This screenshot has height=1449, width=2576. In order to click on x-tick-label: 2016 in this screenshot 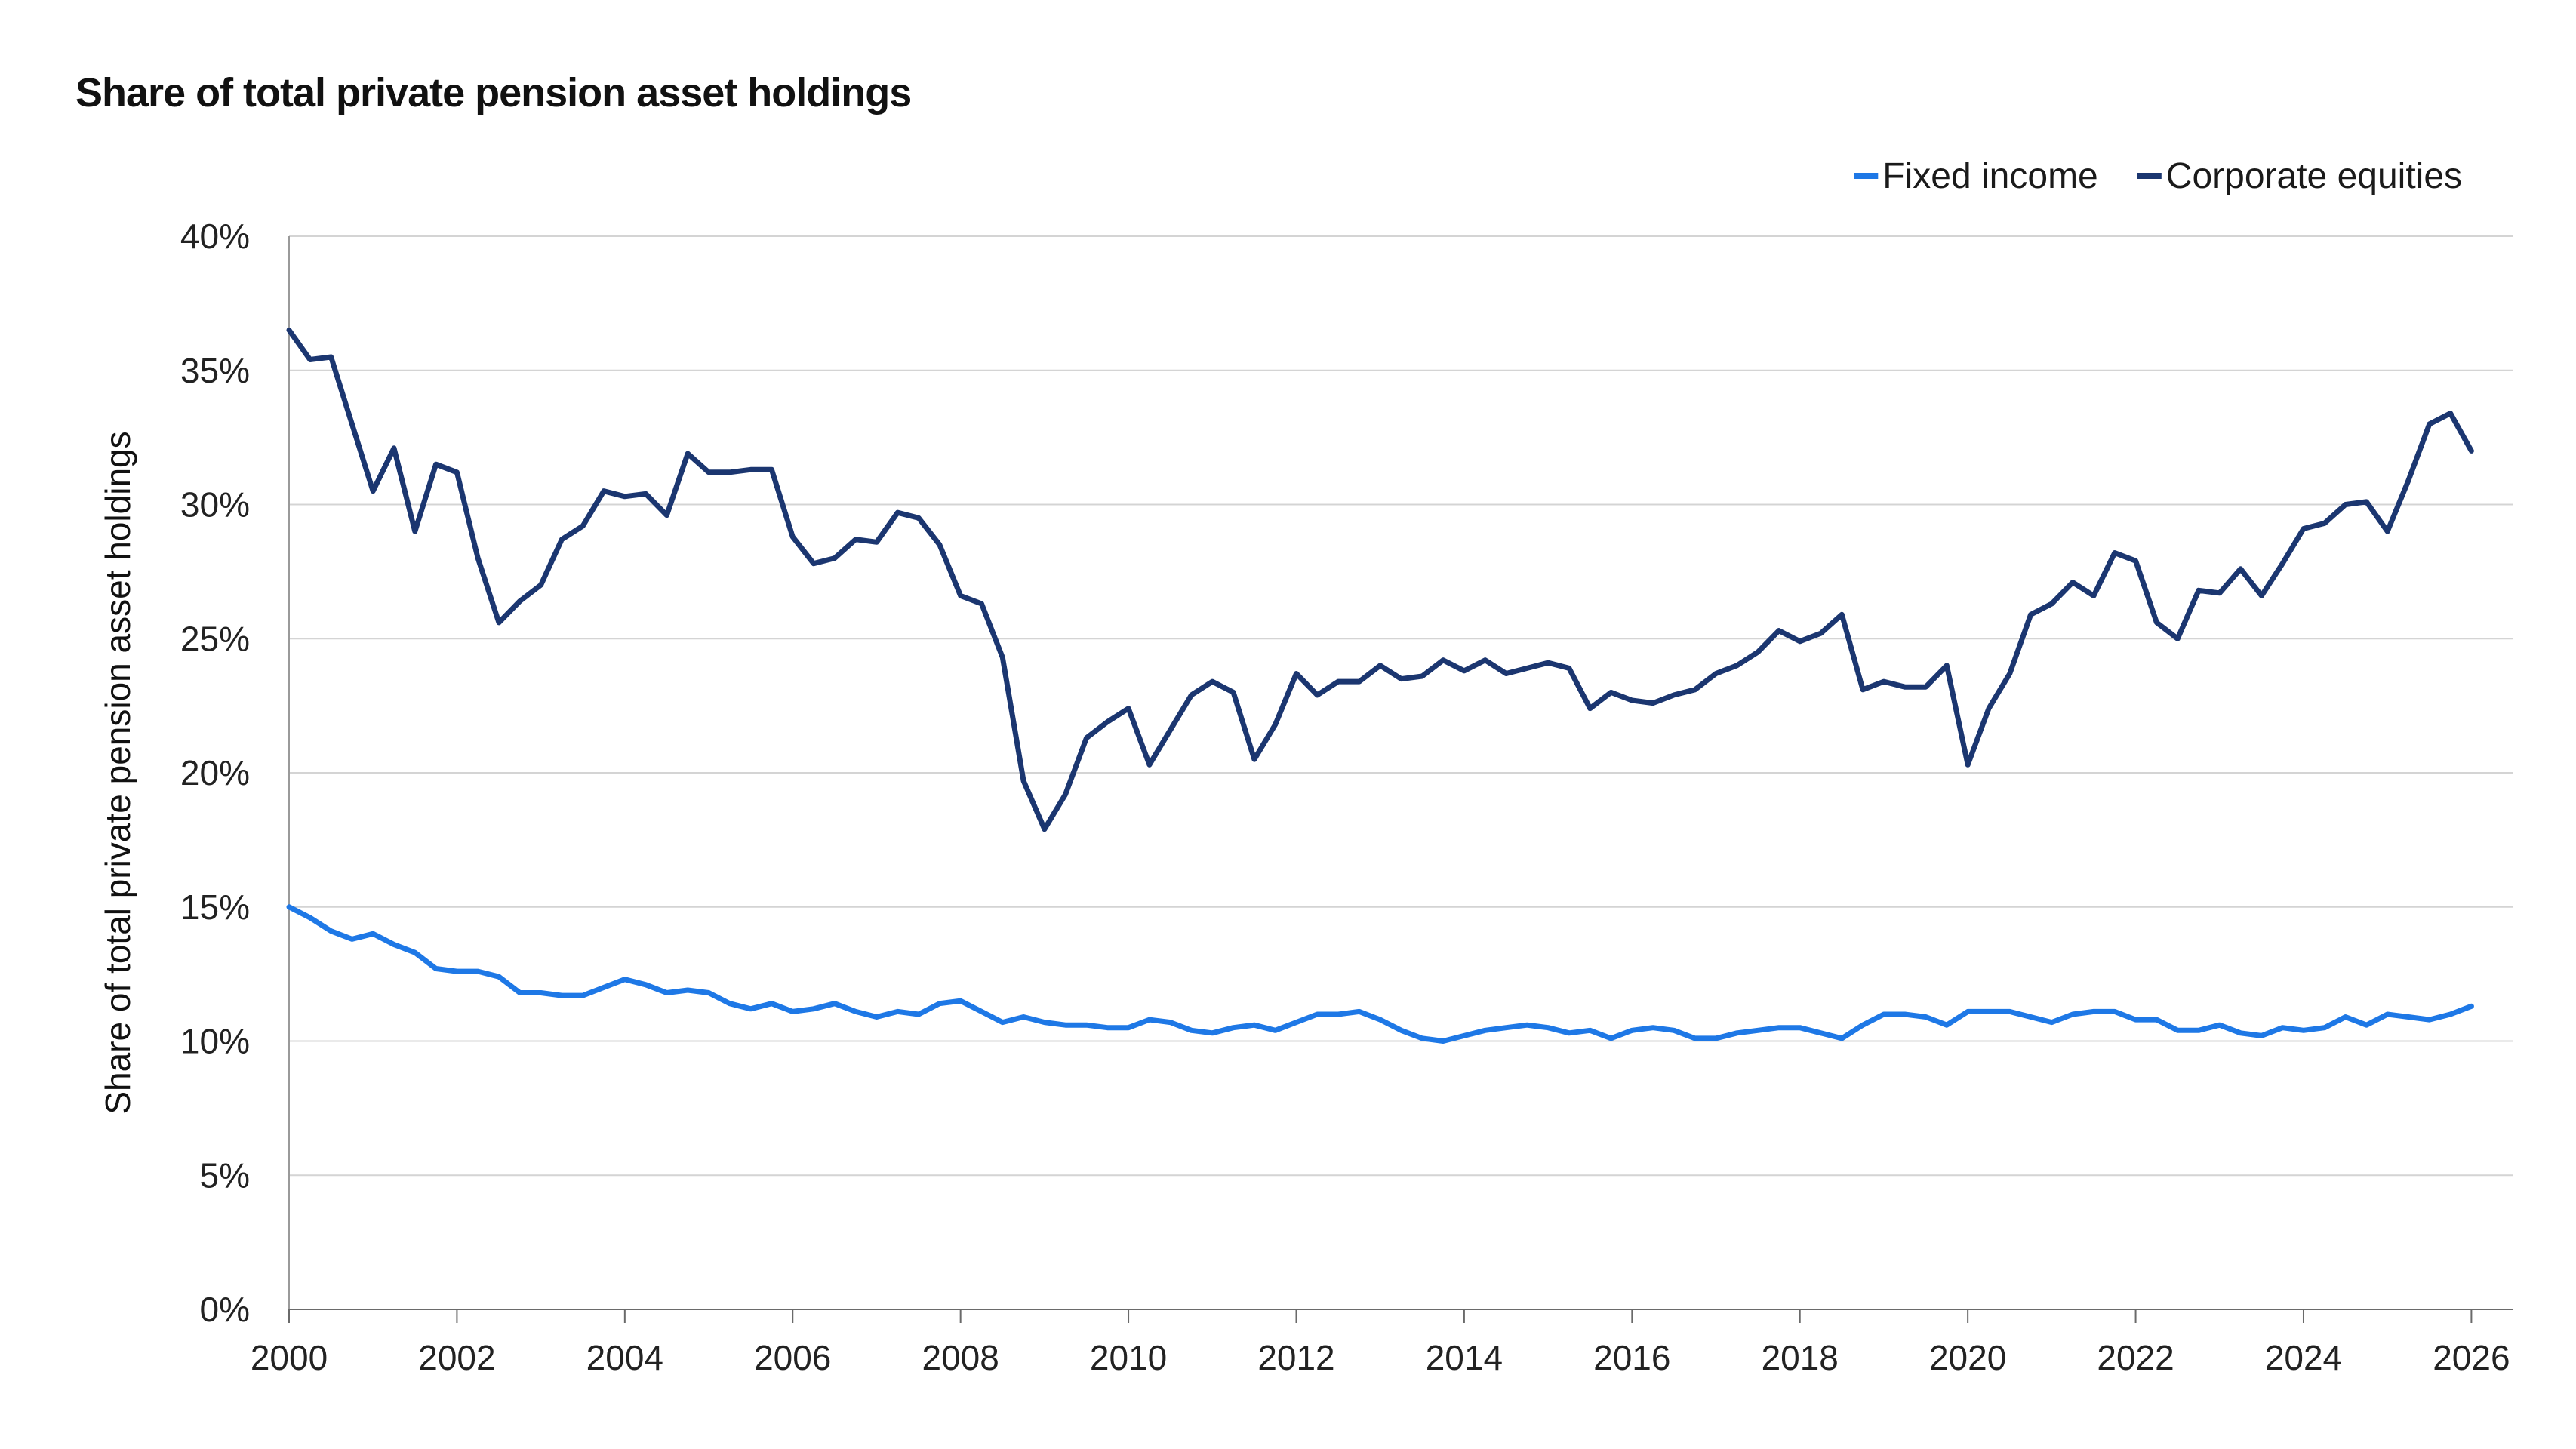, I will do `click(1631, 1357)`.